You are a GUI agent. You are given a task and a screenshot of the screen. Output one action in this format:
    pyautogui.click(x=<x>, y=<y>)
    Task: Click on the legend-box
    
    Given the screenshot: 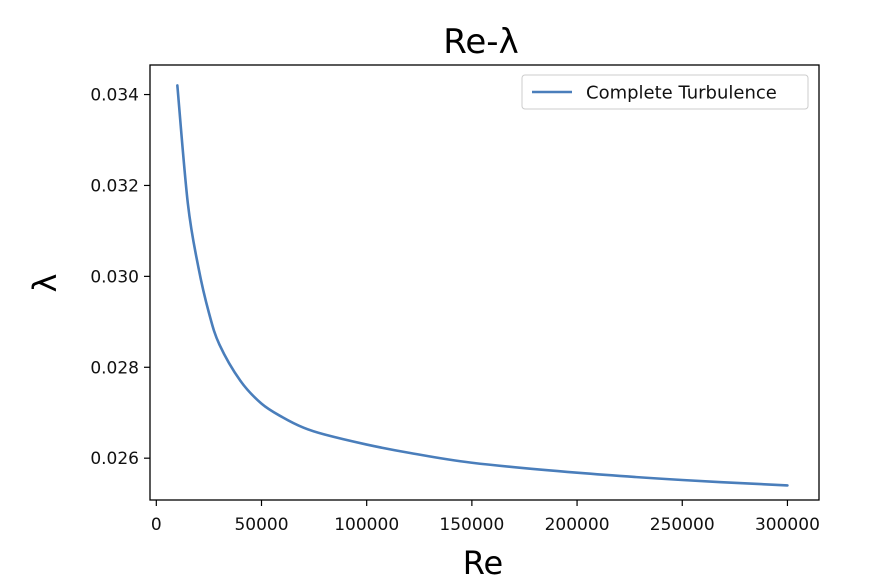 What is the action you would take?
    pyautogui.click(x=665, y=92)
    